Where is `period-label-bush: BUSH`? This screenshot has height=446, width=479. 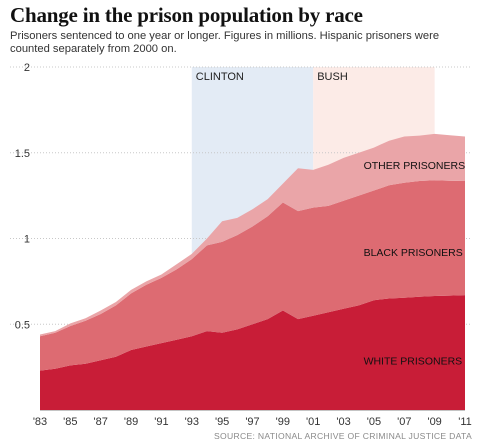 period-label-bush: BUSH is located at coordinates (332, 77).